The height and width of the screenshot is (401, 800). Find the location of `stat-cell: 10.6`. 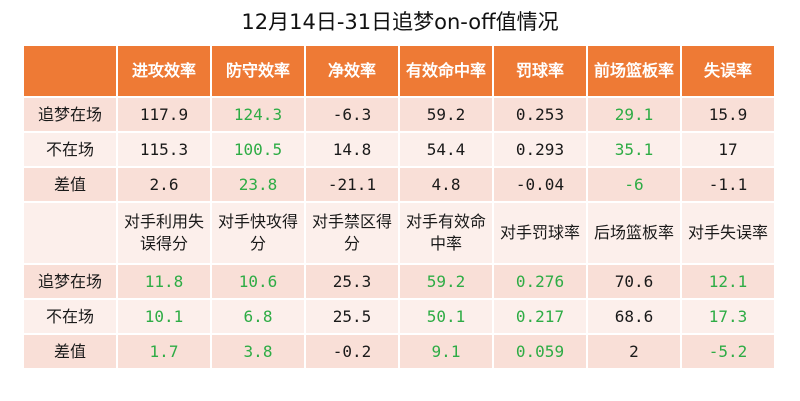

stat-cell: 10.6 is located at coordinates (258, 281).